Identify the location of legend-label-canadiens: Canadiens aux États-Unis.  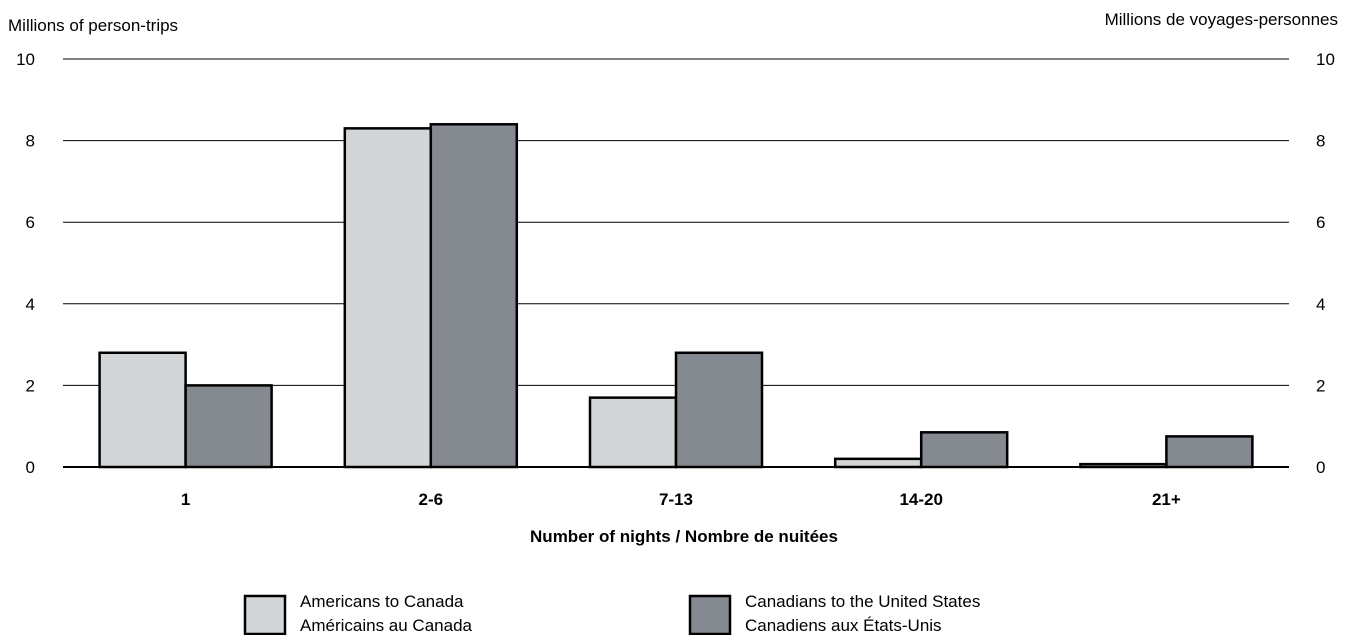
(843, 625).